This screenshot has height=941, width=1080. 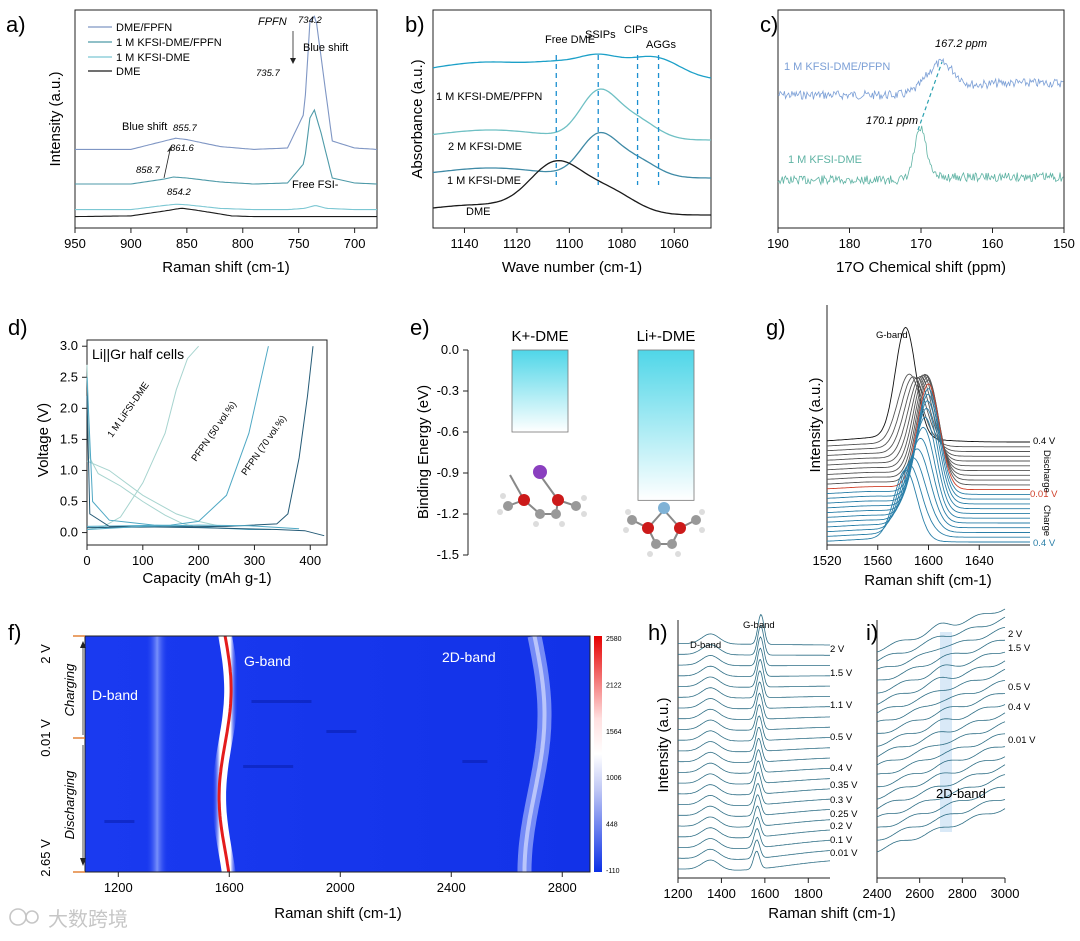 What do you see at coordinates (328, 753) in the screenshot?
I see `heatmap-bands` at bounding box center [328, 753].